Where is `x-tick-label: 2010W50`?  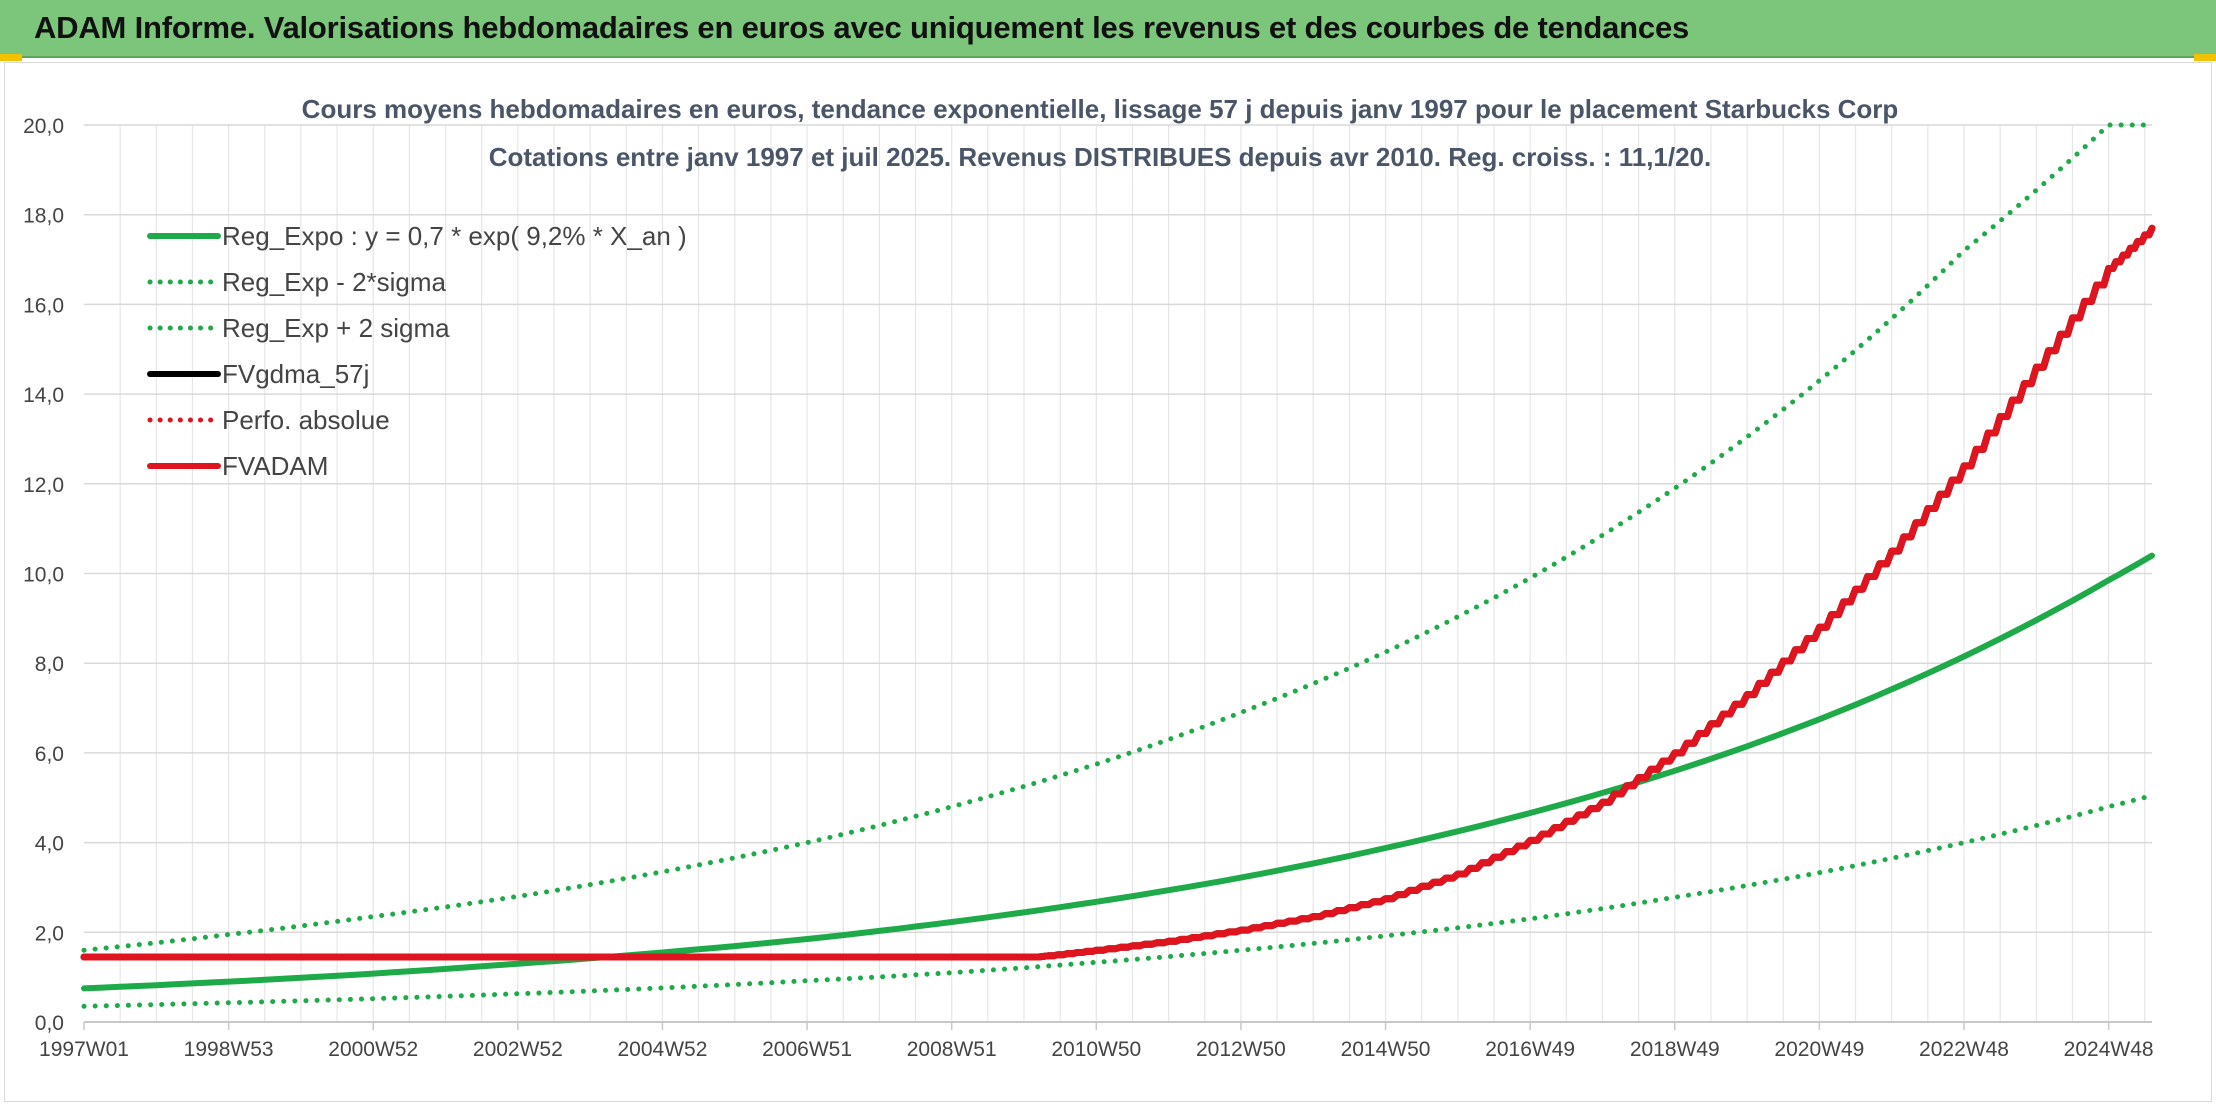 x-tick-label: 2010W50 is located at coordinates (1096, 1049).